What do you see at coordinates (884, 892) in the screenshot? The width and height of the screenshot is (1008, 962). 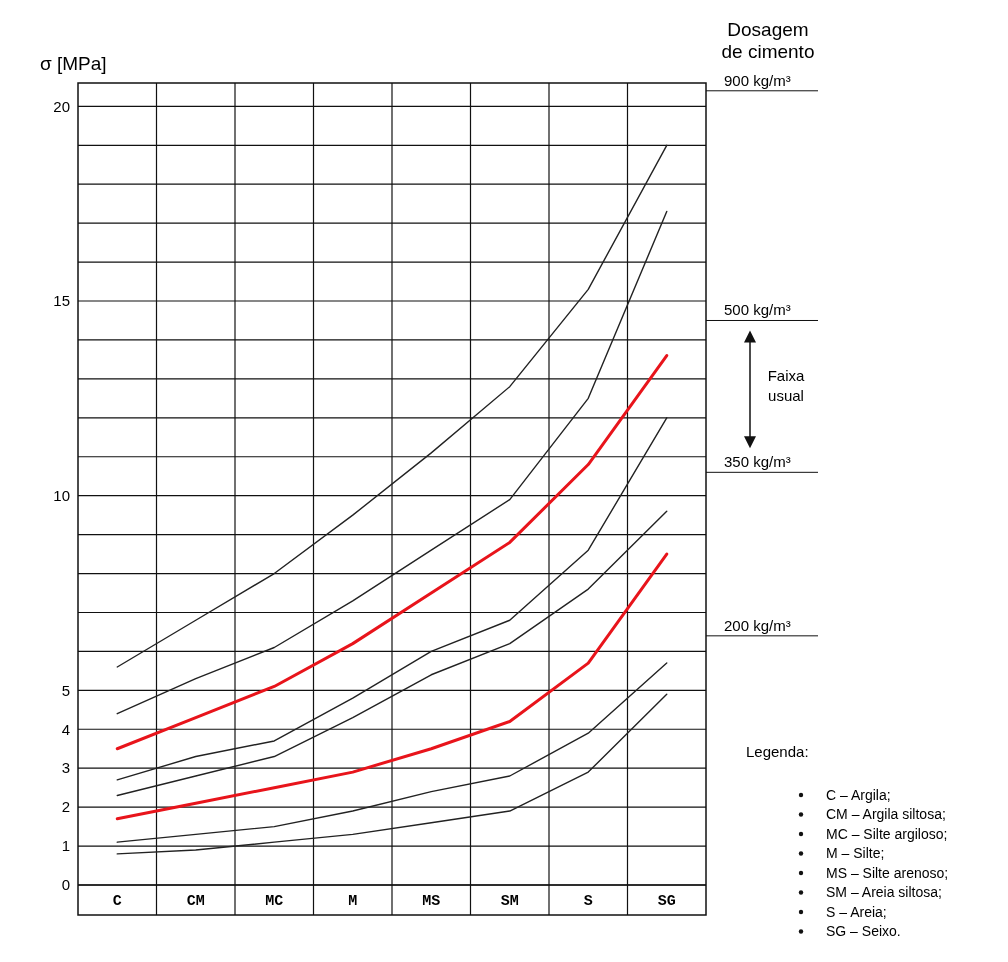 I see `text: SM – Areia siltosa;` at bounding box center [884, 892].